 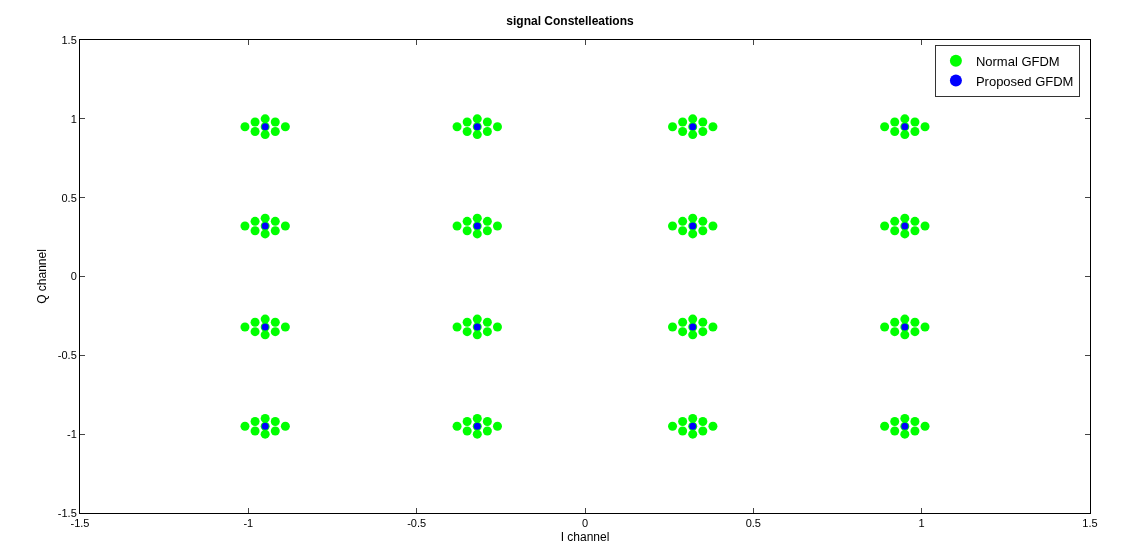 What do you see at coordinates (417, 523) in the screenshot?
I see `x-tick-label: -0.5` at bounding box center [417, 523].